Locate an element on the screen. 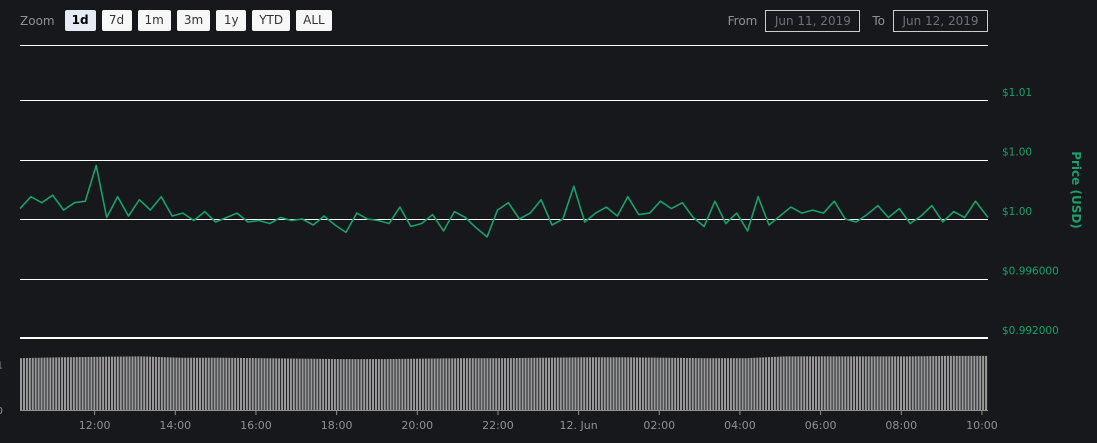 The width and height of the screenshot is (1097, 443). zoom-button-7d: 7d is located at coordinates (116, 20).